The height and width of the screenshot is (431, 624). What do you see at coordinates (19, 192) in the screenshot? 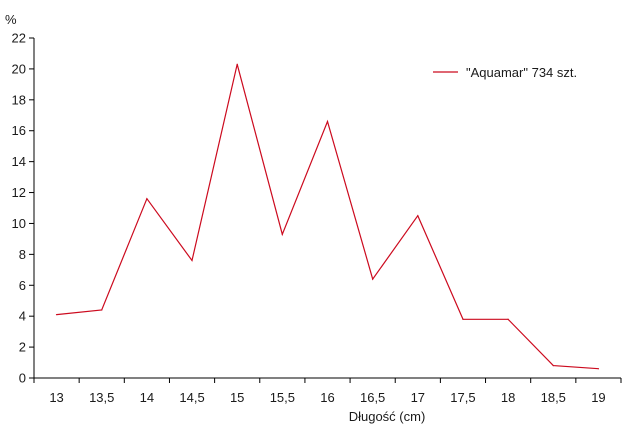
I see `y-tick-label: 12` at bounding box center [19, 192].